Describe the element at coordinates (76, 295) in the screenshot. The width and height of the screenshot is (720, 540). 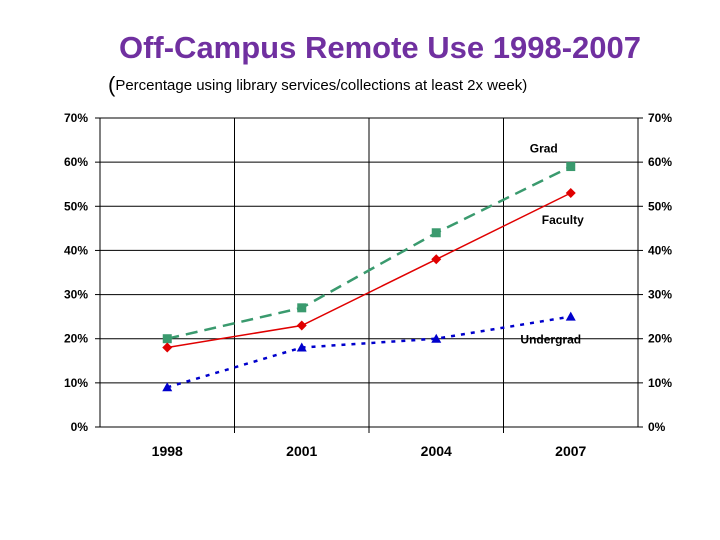
I see `y-tick-label-left: 30%` at that location.